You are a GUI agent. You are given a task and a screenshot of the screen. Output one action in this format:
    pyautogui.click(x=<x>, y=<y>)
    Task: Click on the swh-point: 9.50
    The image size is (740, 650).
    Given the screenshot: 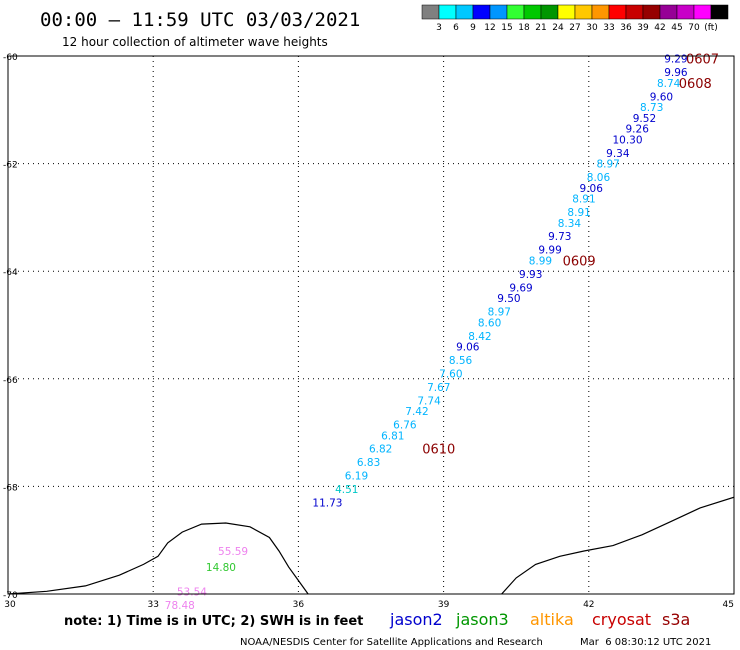 What is the action you would take?
    pyautogui.click(x=508, y=299)
    